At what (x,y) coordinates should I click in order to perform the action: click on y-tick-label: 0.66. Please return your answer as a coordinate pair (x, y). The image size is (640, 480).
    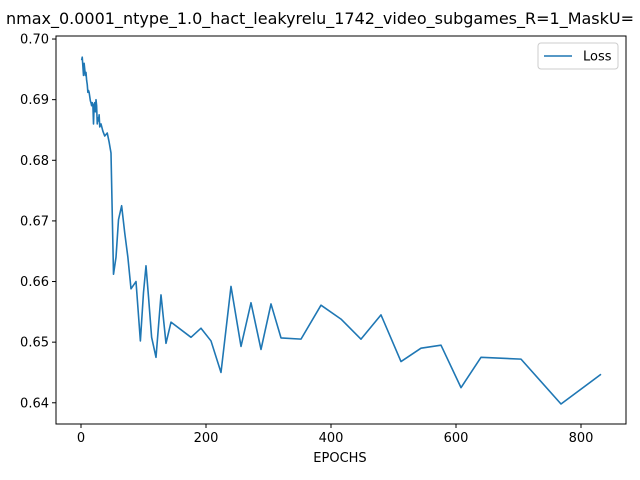
    Looking at the image, I should click on (34, 282).